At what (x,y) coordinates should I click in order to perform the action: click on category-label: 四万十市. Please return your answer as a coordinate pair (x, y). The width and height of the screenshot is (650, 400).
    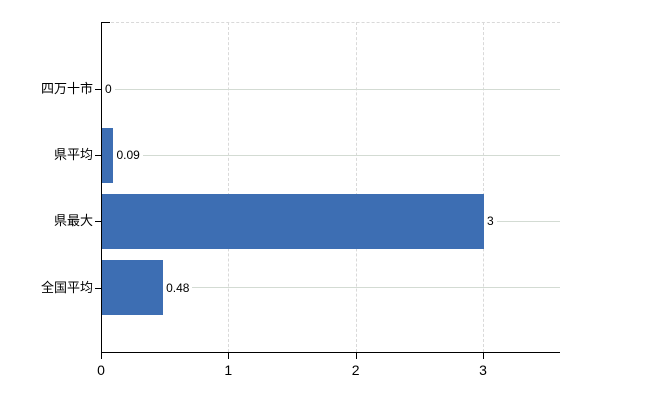
    Looking at the image, I should click on (66, 88).